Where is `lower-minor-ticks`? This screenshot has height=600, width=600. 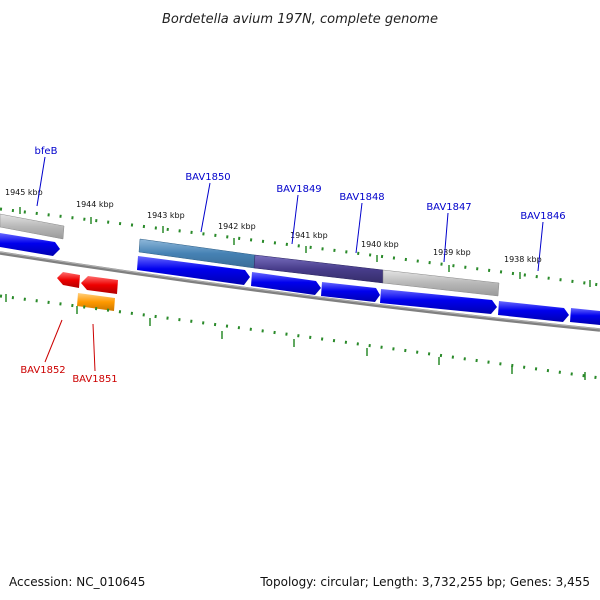
lower-minor-ticks is located at coordinates (300, 337).